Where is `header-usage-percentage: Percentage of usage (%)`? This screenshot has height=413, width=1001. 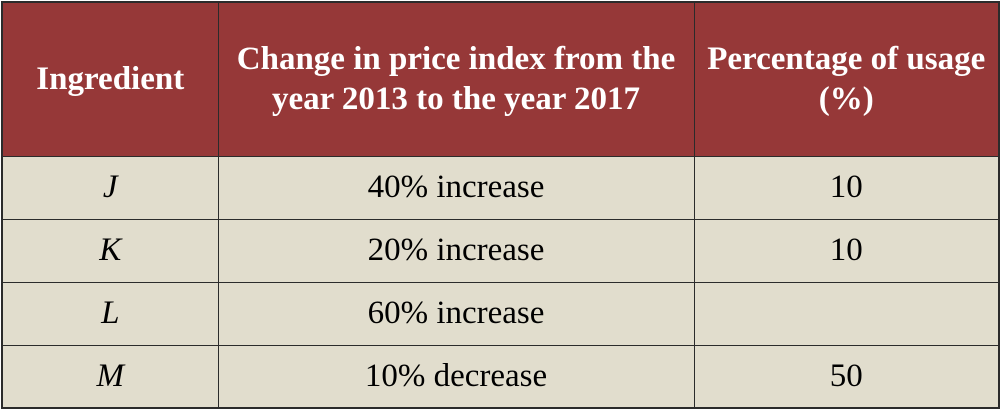 header-usage-percentage: Percentage of usage (%) is located at coordinates (846, 79).